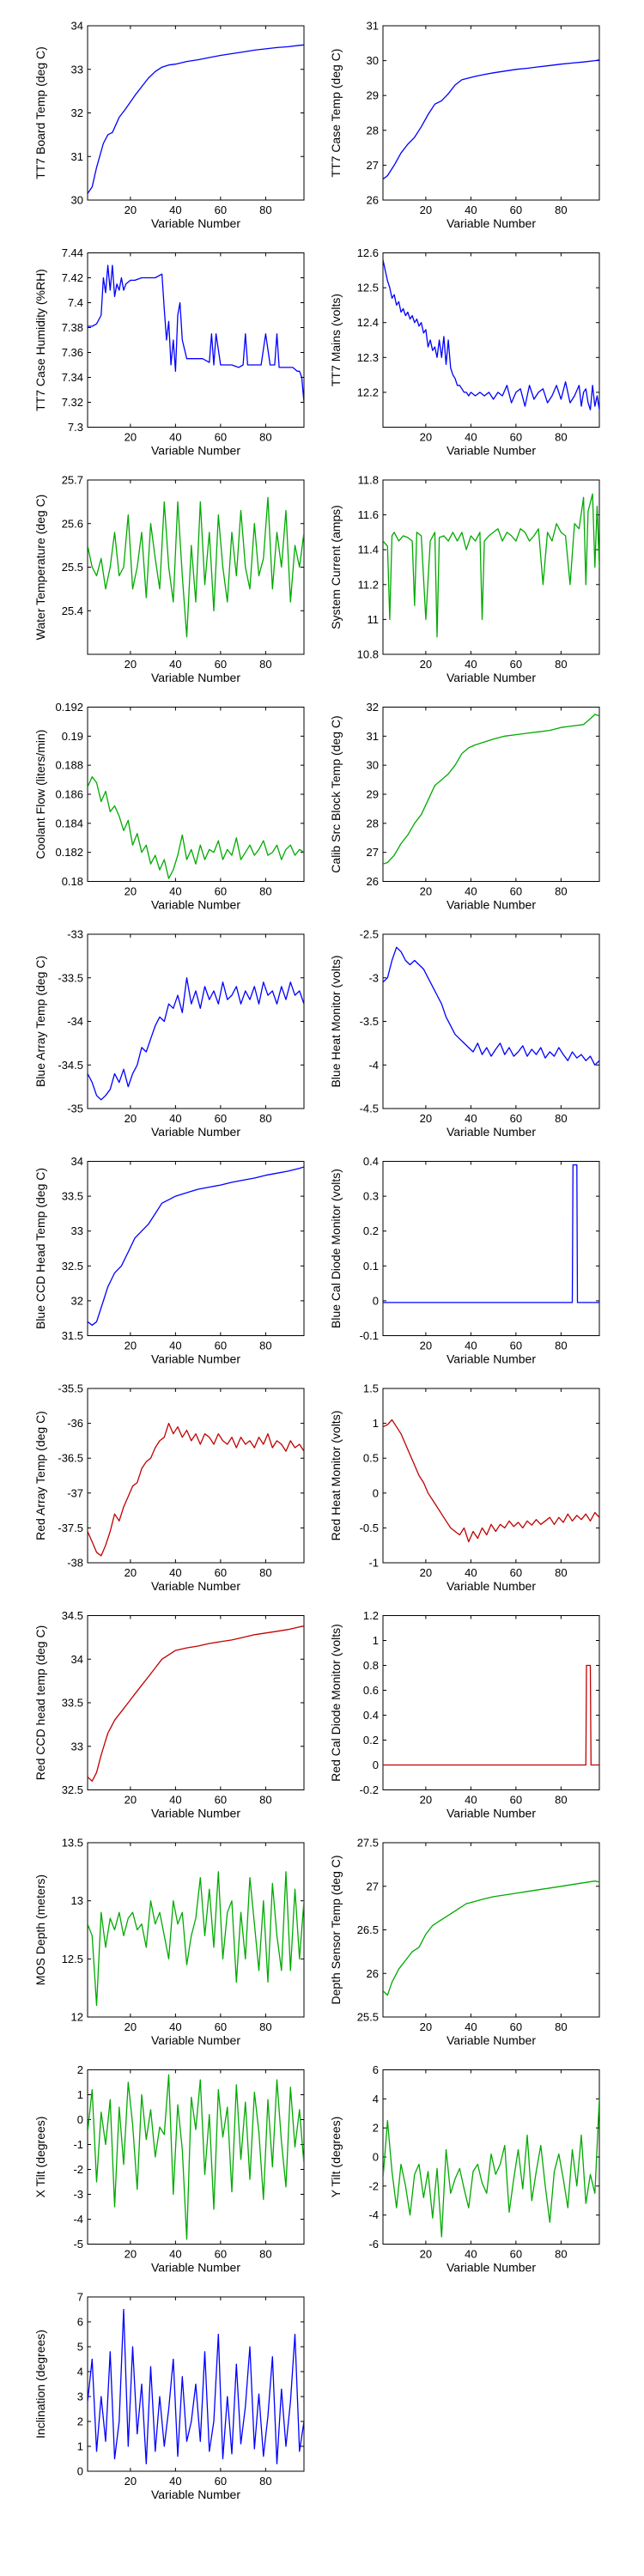 The image size is (644, 2576). What do you see at coordinates (77, 27) in the screenshot?
I see `y-tick-label: 34` at bounding box center [77, 27].